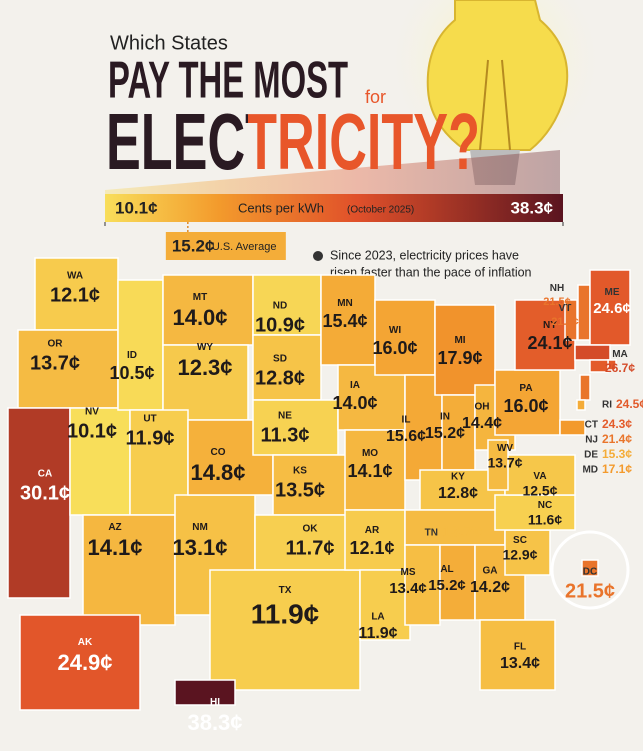 The image size is (643, 751). What do you see at coordinates (285, 435) in the screenshot?
I see `state-value: 11.3¢` at bounding box center [285, 435].